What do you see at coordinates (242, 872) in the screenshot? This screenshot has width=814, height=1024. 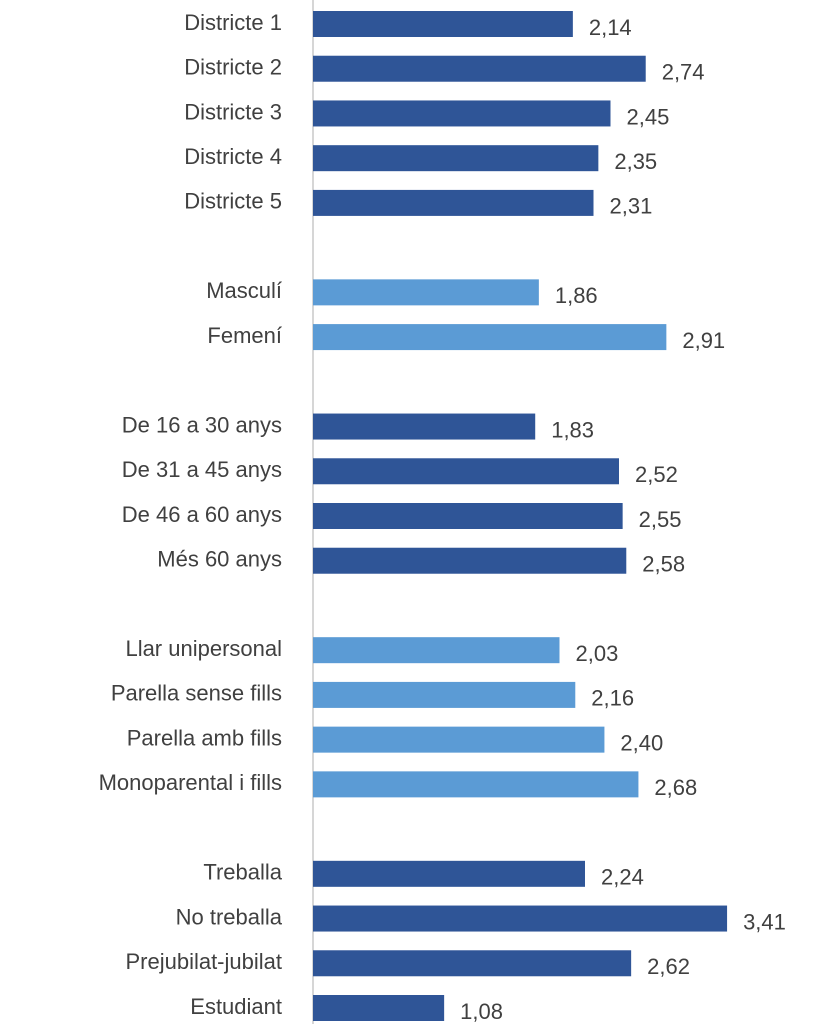 I see `y-tick-label: Treballa` at bounding box center [242, 872].